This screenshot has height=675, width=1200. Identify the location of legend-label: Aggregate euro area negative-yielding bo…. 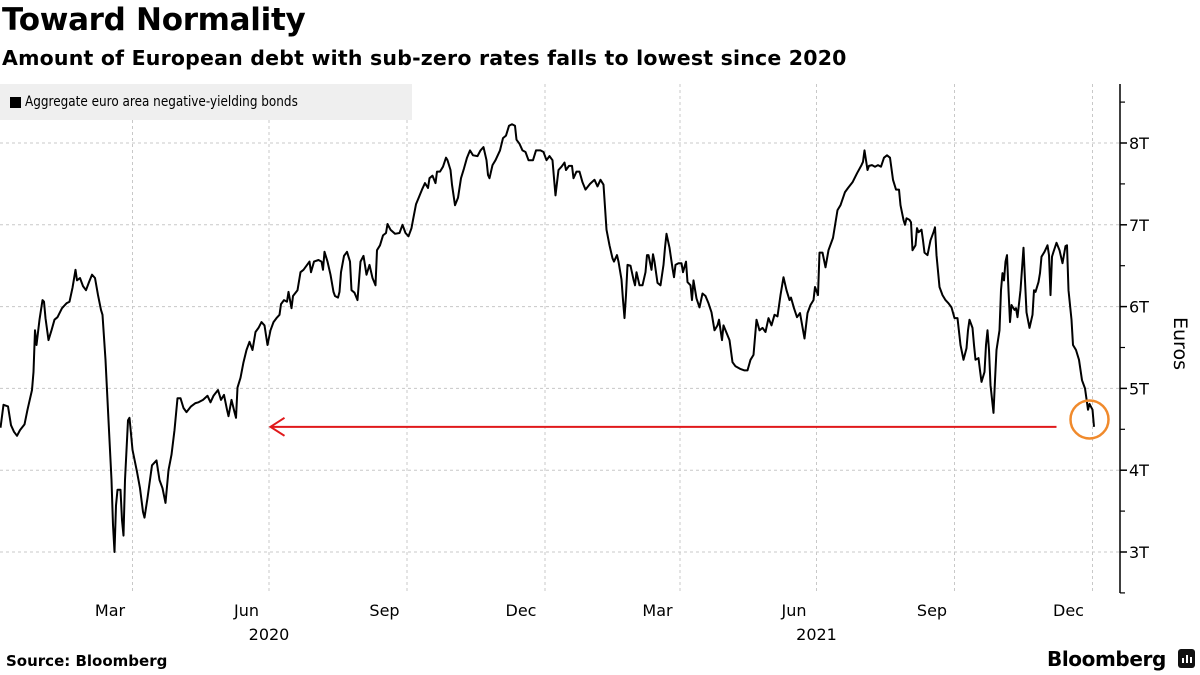
(161, 102).